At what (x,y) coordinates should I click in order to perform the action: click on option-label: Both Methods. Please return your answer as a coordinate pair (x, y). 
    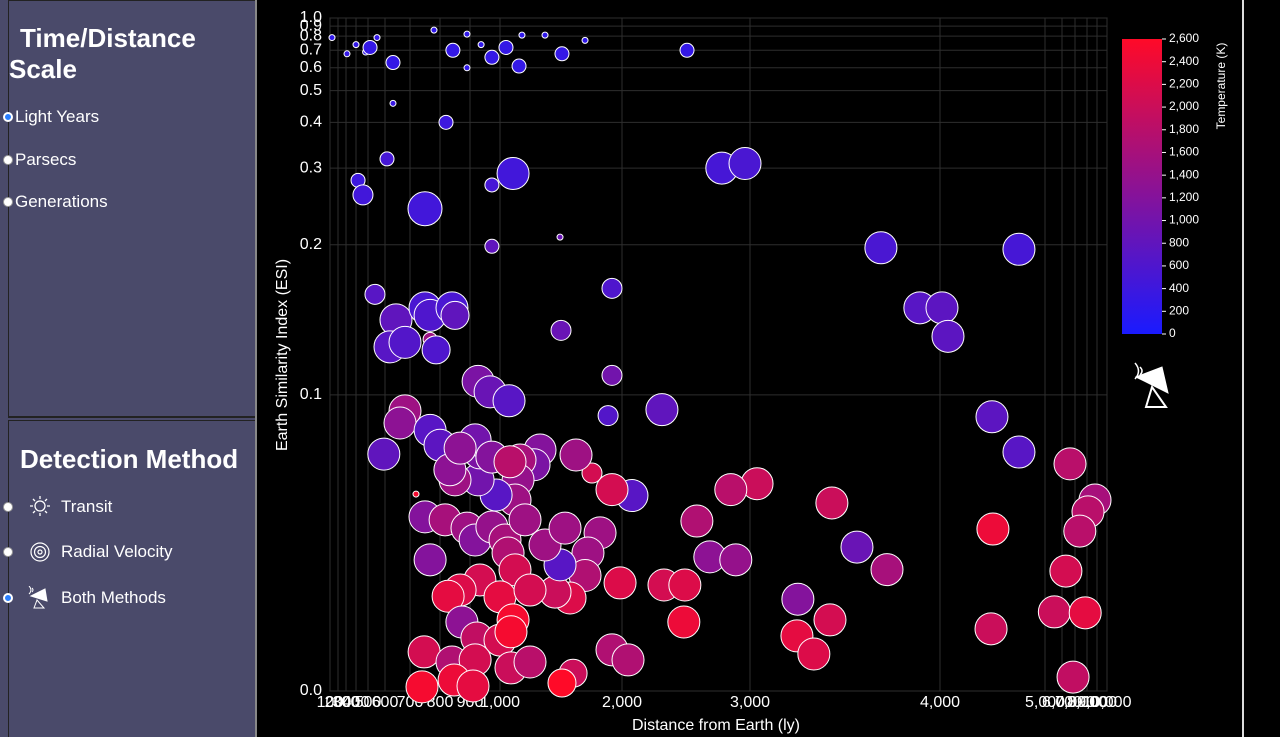
    Looking at the image, I should click on (113, 597).